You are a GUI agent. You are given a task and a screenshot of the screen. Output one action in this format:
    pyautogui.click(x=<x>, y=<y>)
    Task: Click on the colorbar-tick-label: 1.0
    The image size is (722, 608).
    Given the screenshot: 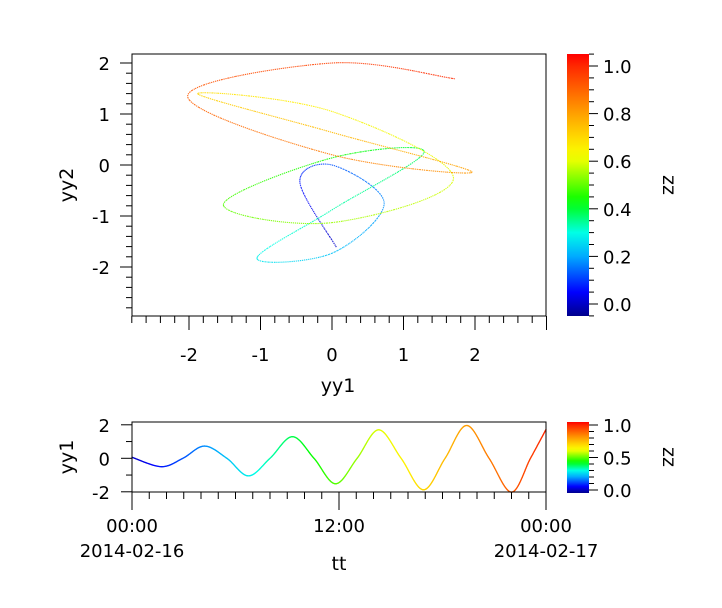 What is the action you would take?
    pyautogui.click(x=617, y=67)
    